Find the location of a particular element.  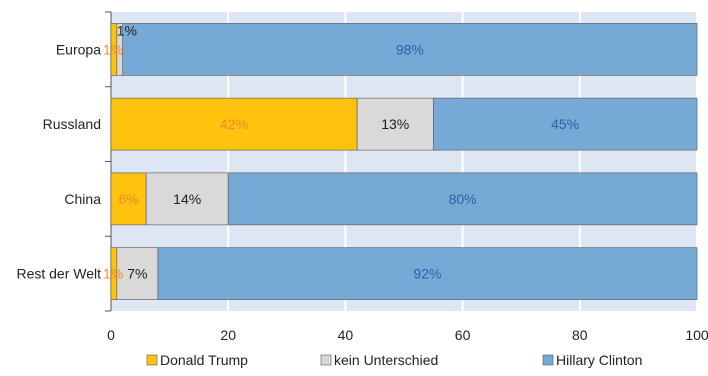

data-label: 42% is located at coordinates (234, 124).